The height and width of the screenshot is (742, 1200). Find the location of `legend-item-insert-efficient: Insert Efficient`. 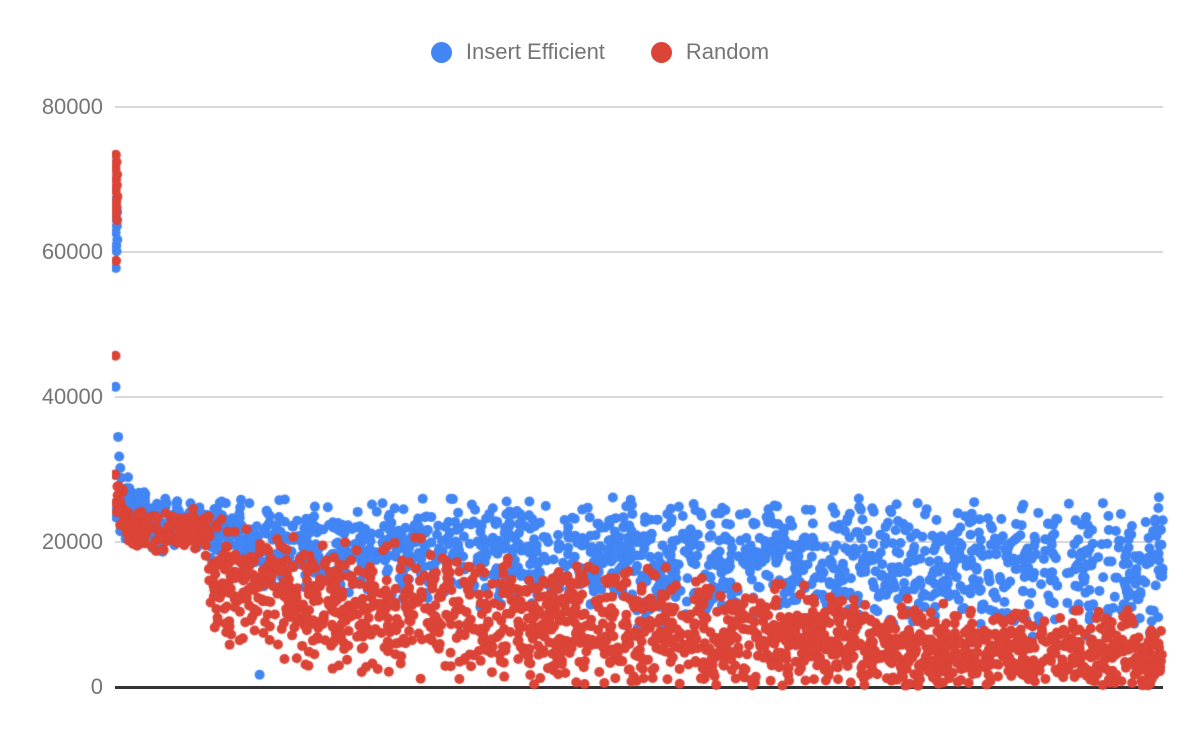

legend-item-insert-efficient: Insert Efficient is located at coordinates (517, 52).